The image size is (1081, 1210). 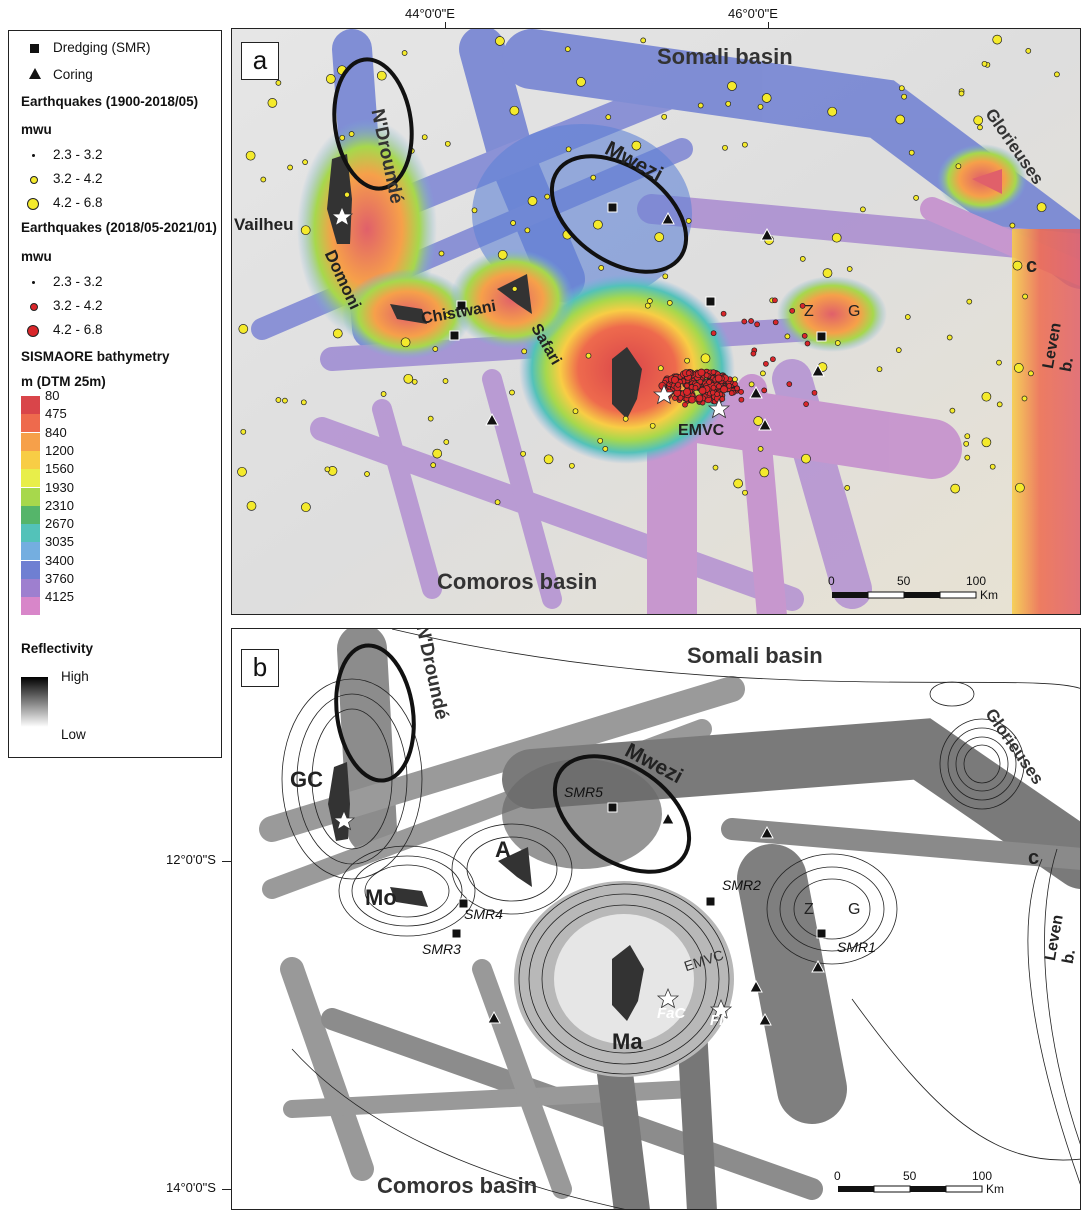 I want to click on bathy-value-label: 475, so click(x=56, y=414).